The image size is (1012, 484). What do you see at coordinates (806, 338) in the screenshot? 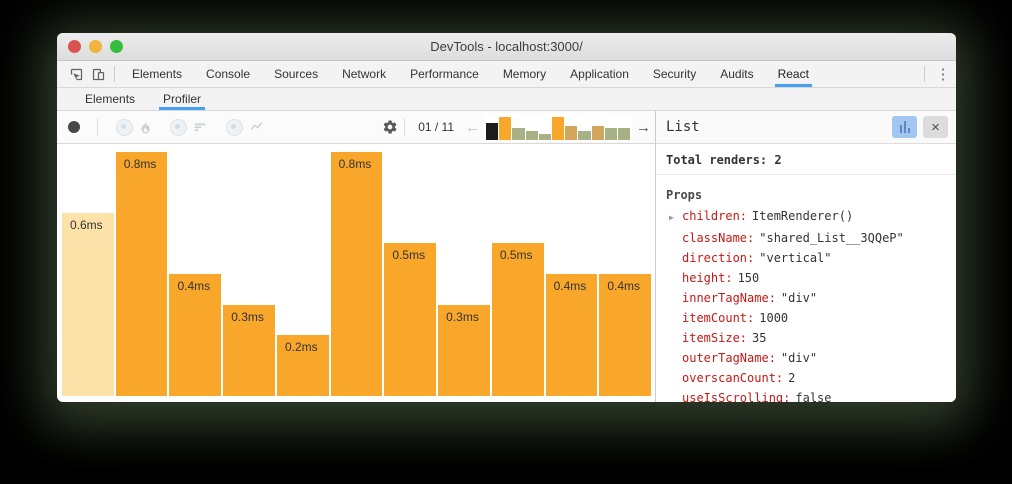
I see `prop-row-itemsize: itemSize: 35` at bounding box center [806, 338].